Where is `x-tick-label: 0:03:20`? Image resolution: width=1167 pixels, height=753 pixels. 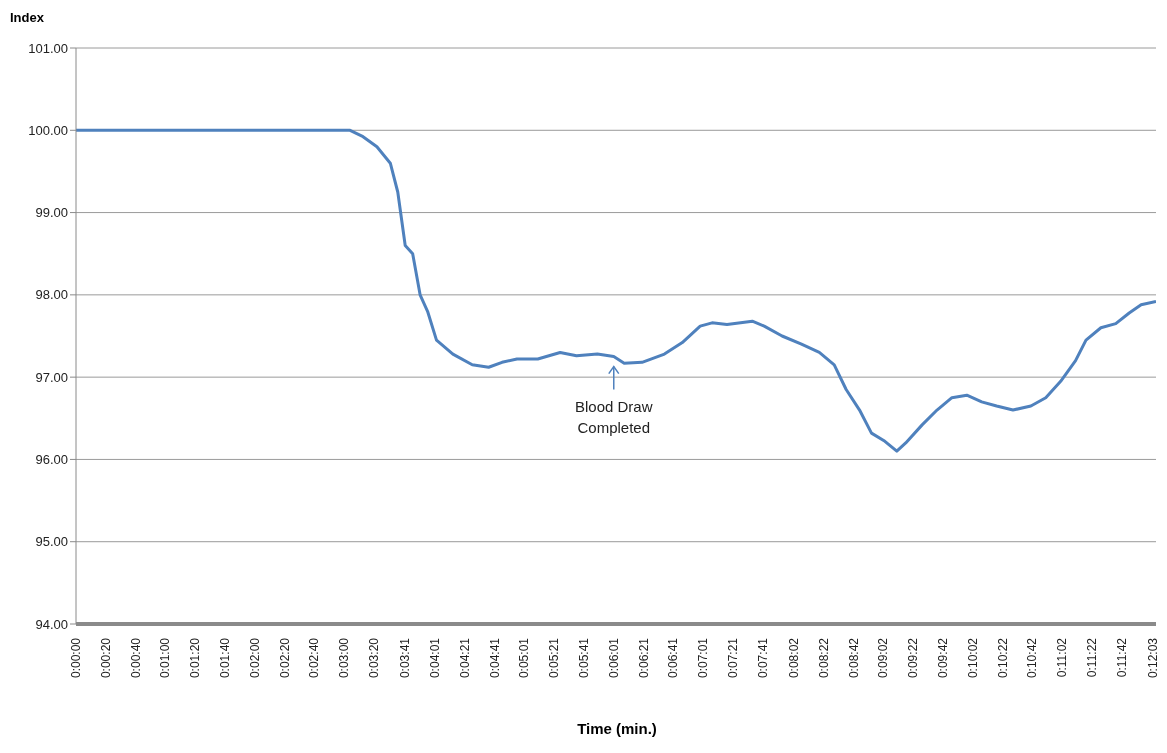 x-tick-label: 0:03:20 is located at coordinates (373, 658).